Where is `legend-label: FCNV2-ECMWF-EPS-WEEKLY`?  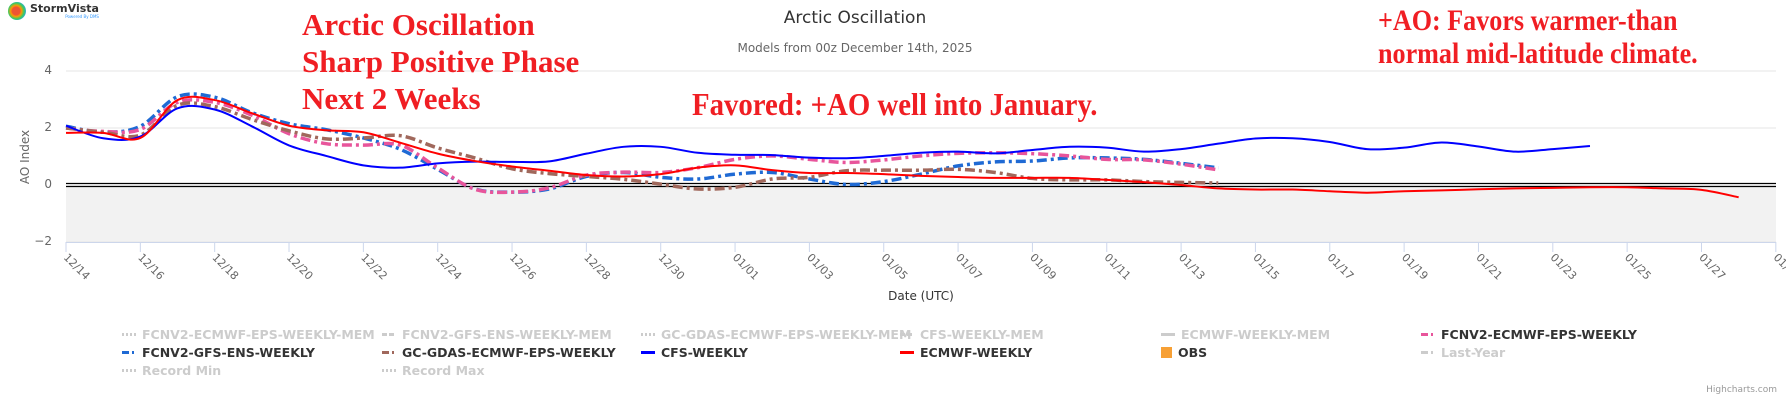
legend-label: FCNV2-ECMWF-EPS-WEEKLY is located at coordinates (1539, 334).